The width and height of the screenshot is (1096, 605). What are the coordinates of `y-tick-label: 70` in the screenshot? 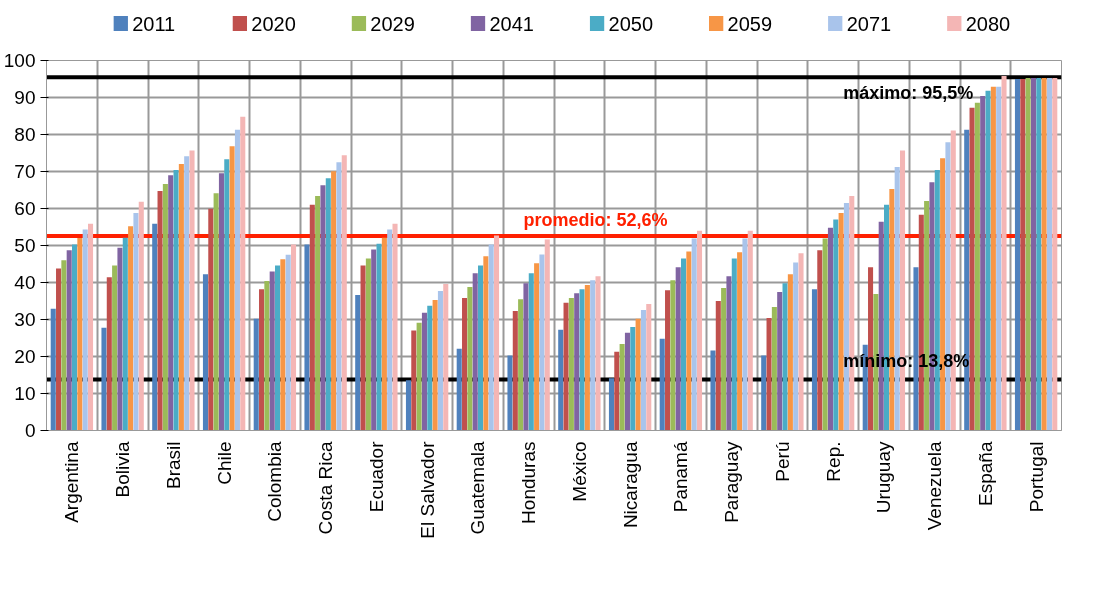 It's located at (25, 171).